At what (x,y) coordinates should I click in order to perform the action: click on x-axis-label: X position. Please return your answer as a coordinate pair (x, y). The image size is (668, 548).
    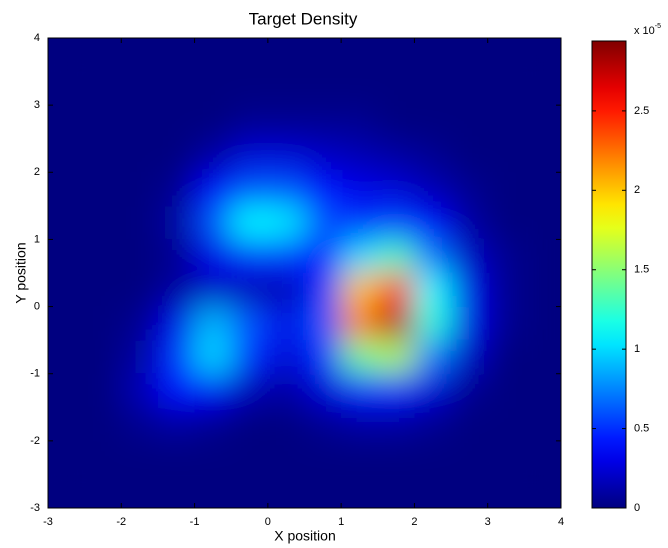
    Looking at the image, I should click on (304, 536).